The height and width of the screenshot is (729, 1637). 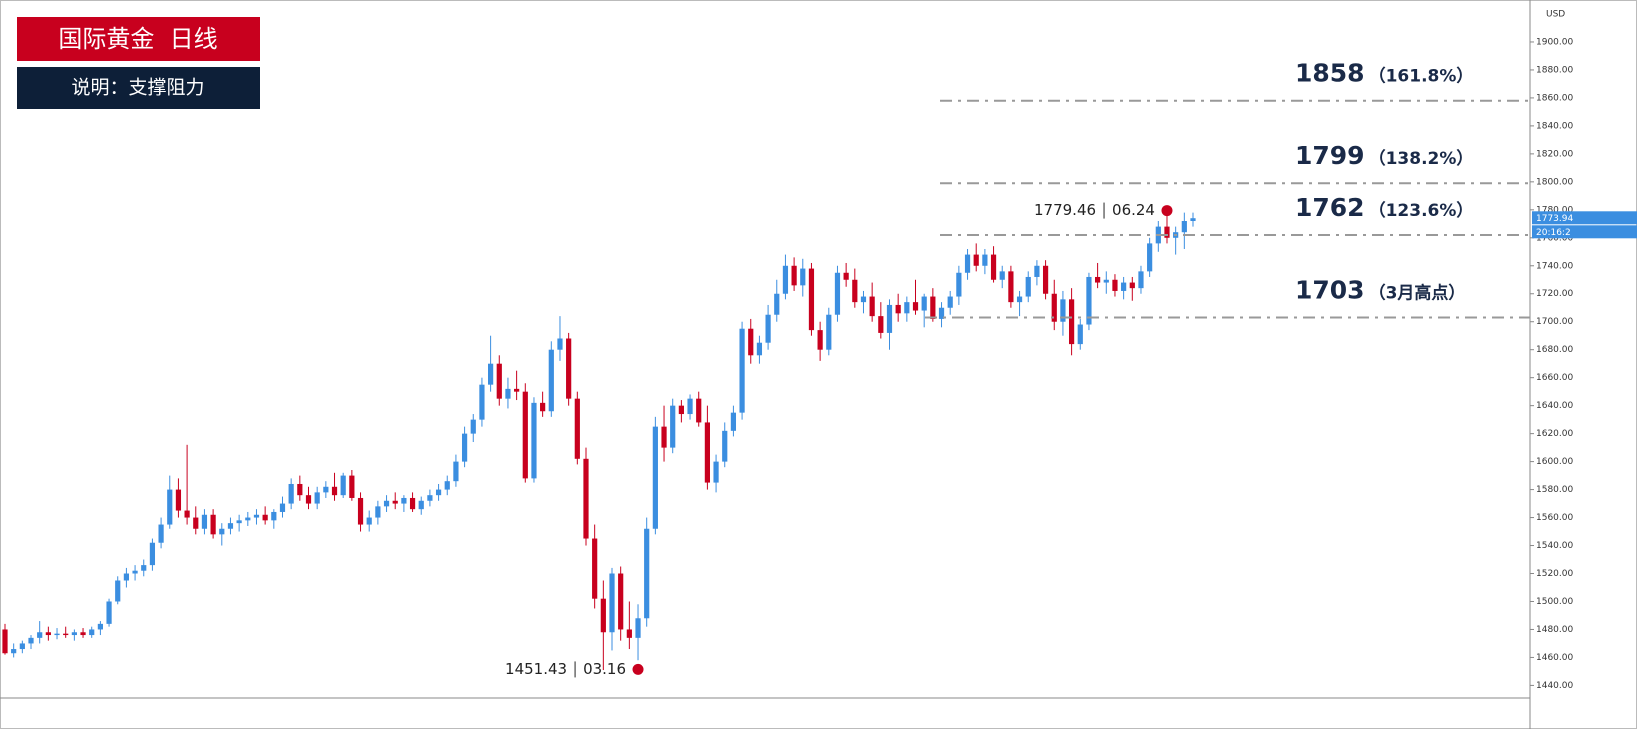 What do you see at coordinates (1554, 462) in the screenshot?
I see `y-tick-label: 1600.00` at bounding box center [1554, 462].